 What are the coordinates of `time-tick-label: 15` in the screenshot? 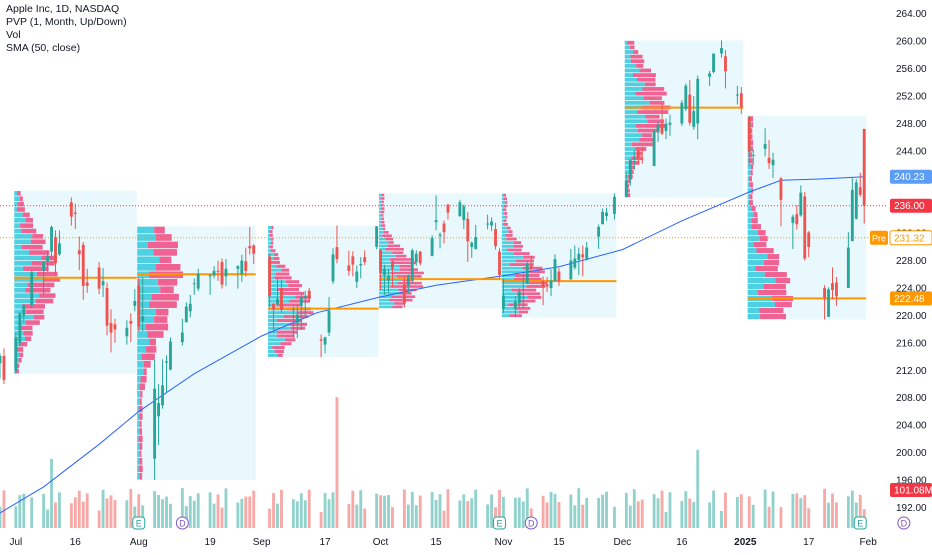 It's located at (437, 542).